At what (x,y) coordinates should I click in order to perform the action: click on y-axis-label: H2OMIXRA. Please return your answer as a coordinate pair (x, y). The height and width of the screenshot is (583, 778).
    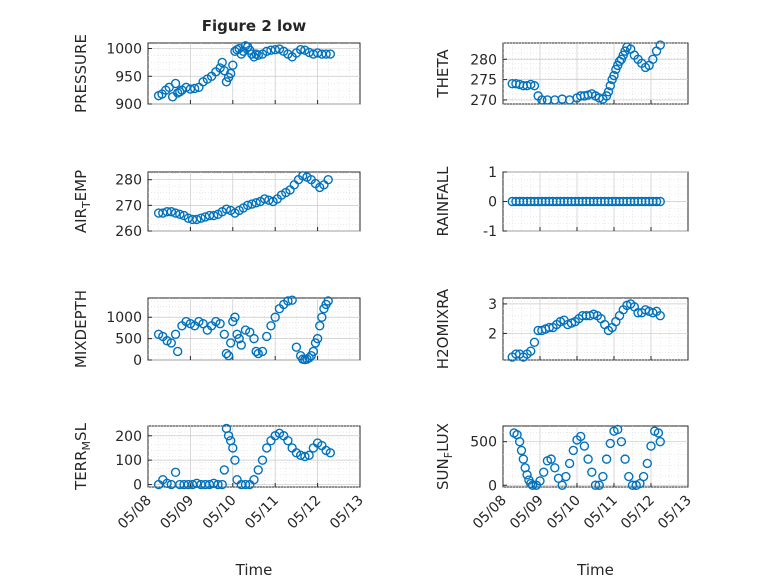
    Looking at the image, I should click on (443, 328).